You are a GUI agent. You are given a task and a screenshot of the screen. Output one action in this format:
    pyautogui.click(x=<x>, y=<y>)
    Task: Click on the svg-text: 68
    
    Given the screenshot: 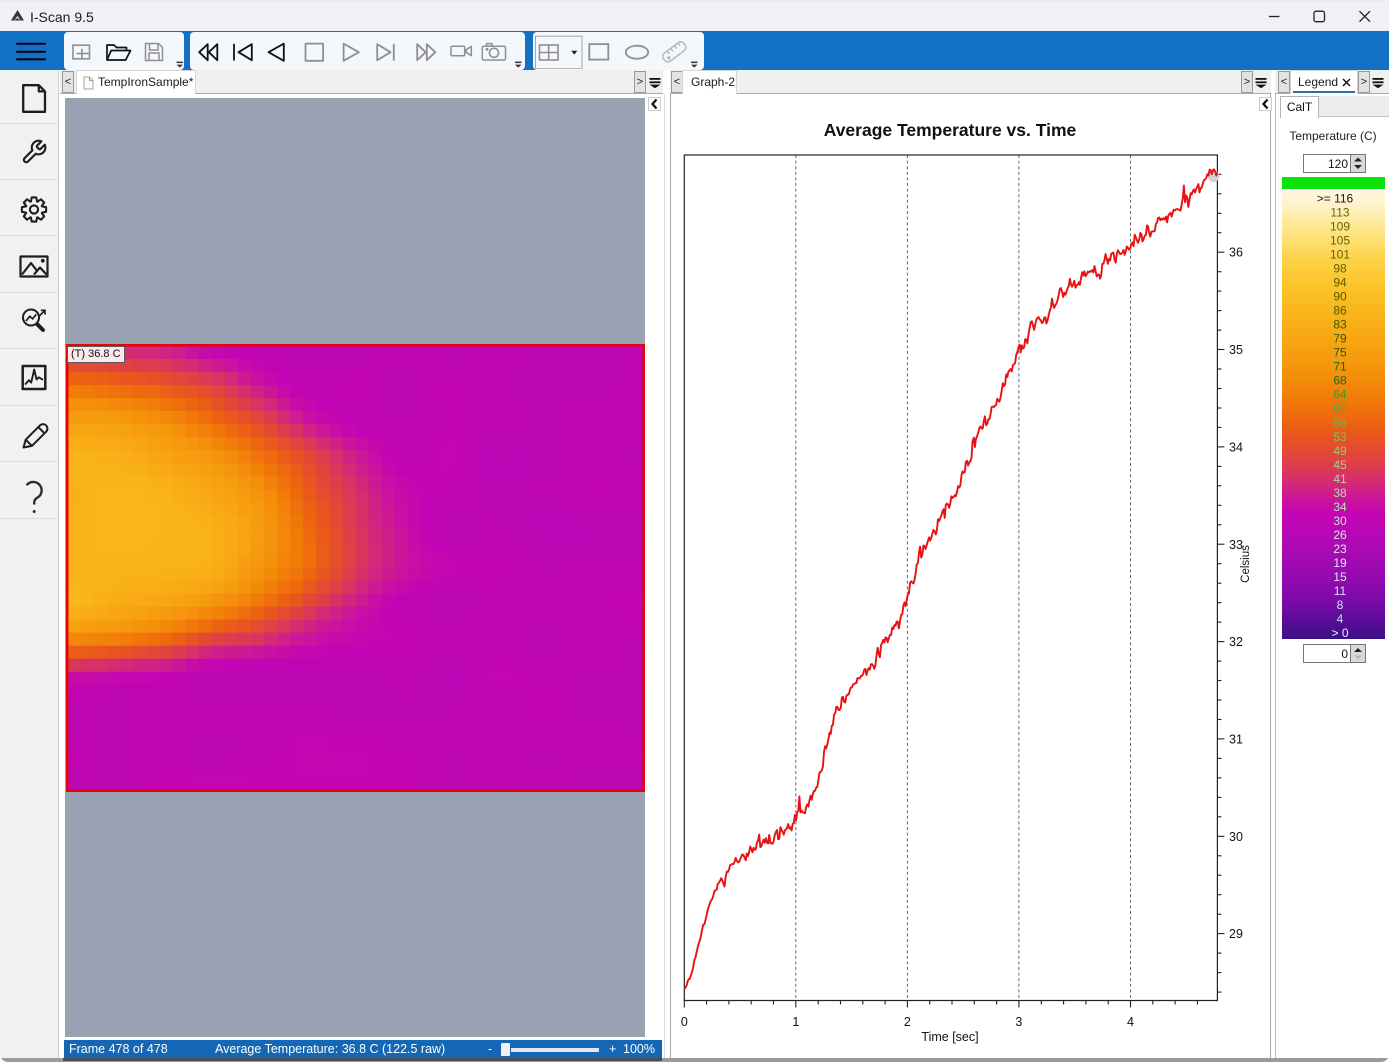 What is the action you would take?
    pyautogui.click(x=1340, y=381)
    